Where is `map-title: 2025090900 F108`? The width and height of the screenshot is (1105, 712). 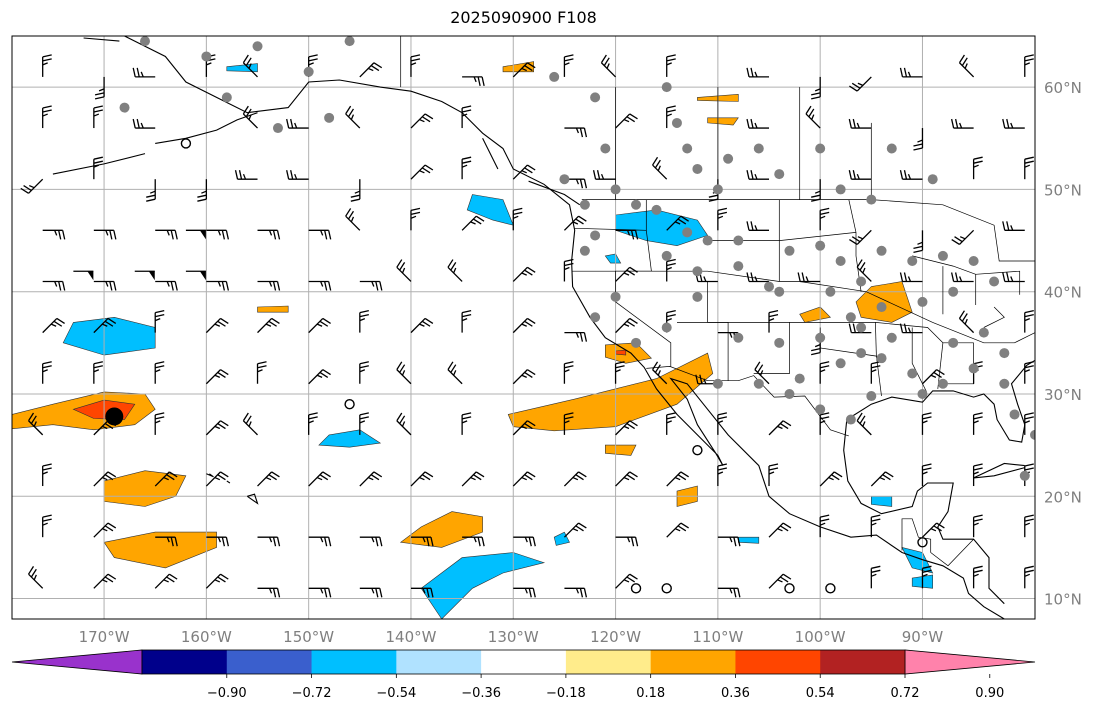 map-title: 2025090900 F108 is located at coordinates (523, 17).